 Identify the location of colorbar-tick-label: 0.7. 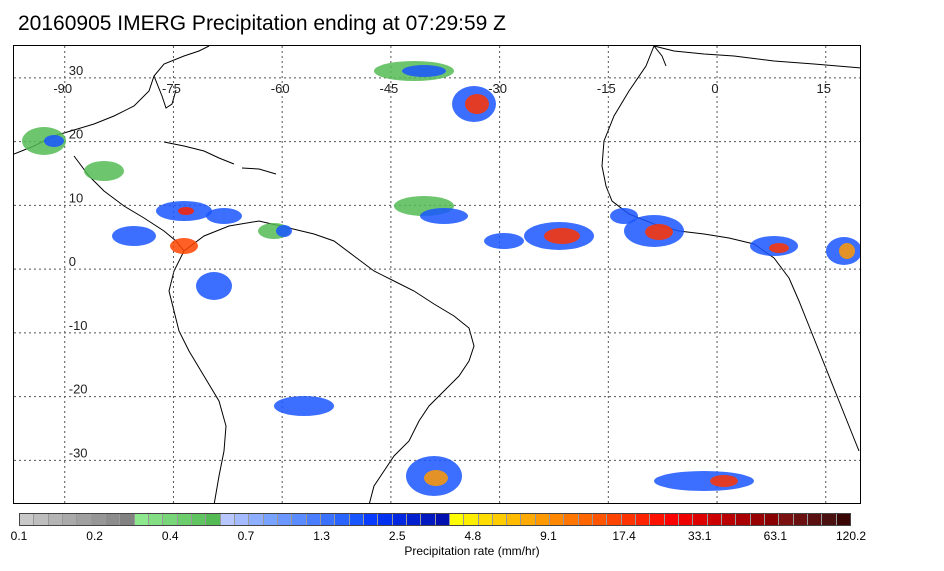
(246, 536).